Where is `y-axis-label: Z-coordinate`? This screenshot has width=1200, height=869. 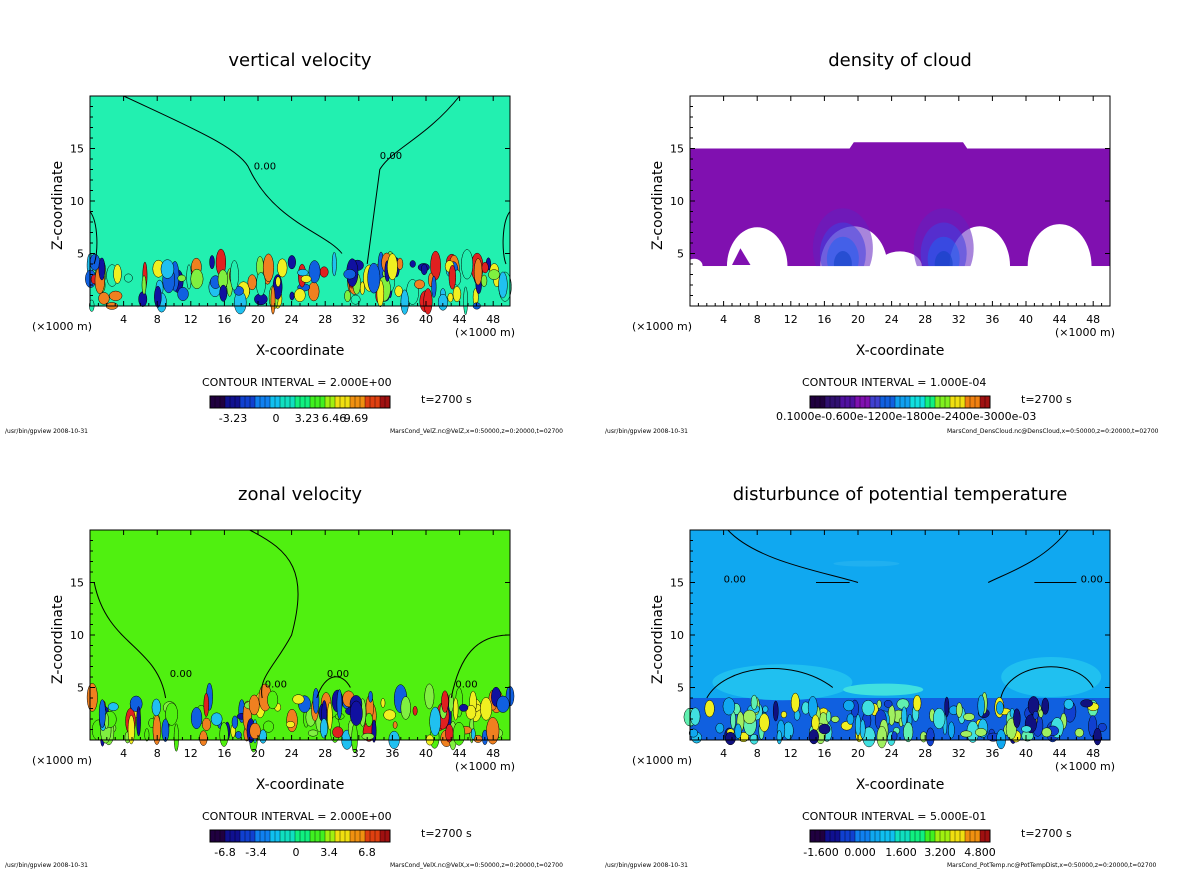 y-axis-label: Z-coordinate is located at coordinates (58, 639).